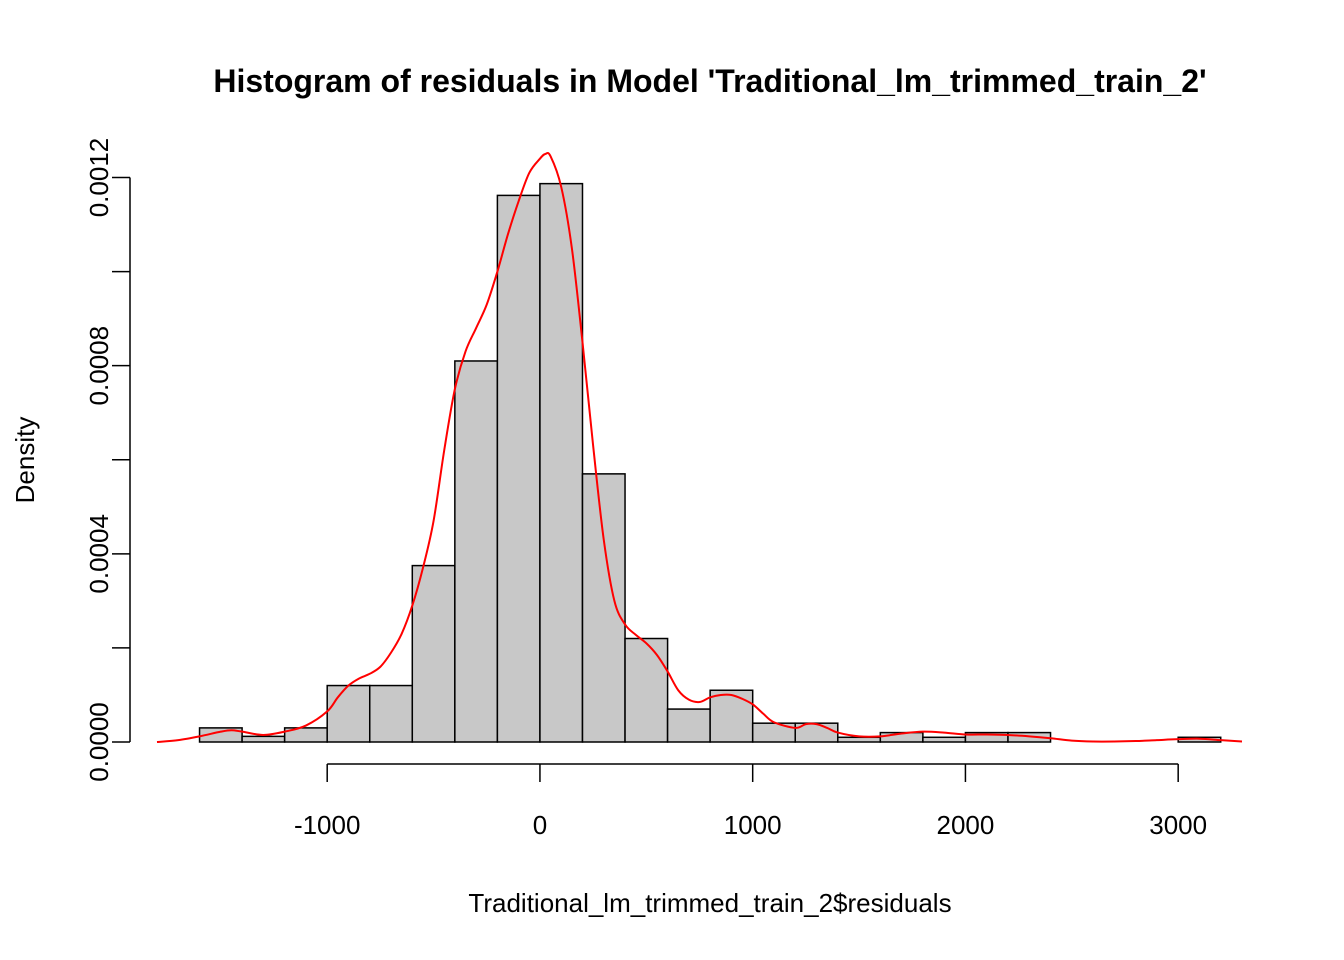 Image resolution: width=1344 pixels, height=960 pixels. What do you see at coordinates (99, 742) in the screenshot?
I see `y-tick-label: 0.0000` at bounding box center [99, 742].